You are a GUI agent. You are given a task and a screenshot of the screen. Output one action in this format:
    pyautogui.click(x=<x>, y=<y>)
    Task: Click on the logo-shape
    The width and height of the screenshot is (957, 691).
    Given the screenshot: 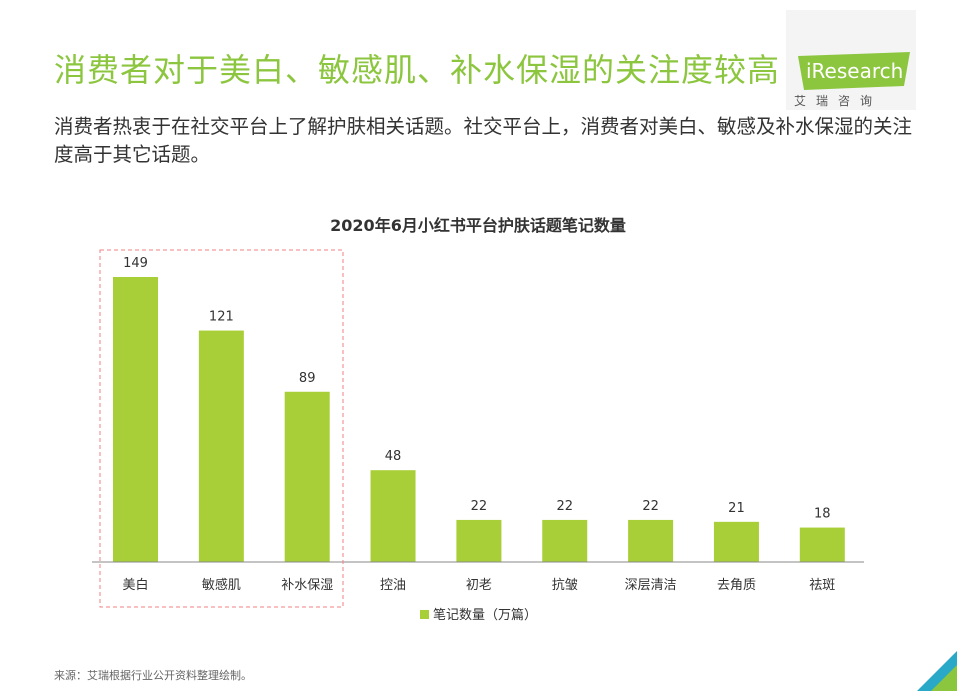 What is the action you would take?
    pyautogui.click(x=854, y=71)
    